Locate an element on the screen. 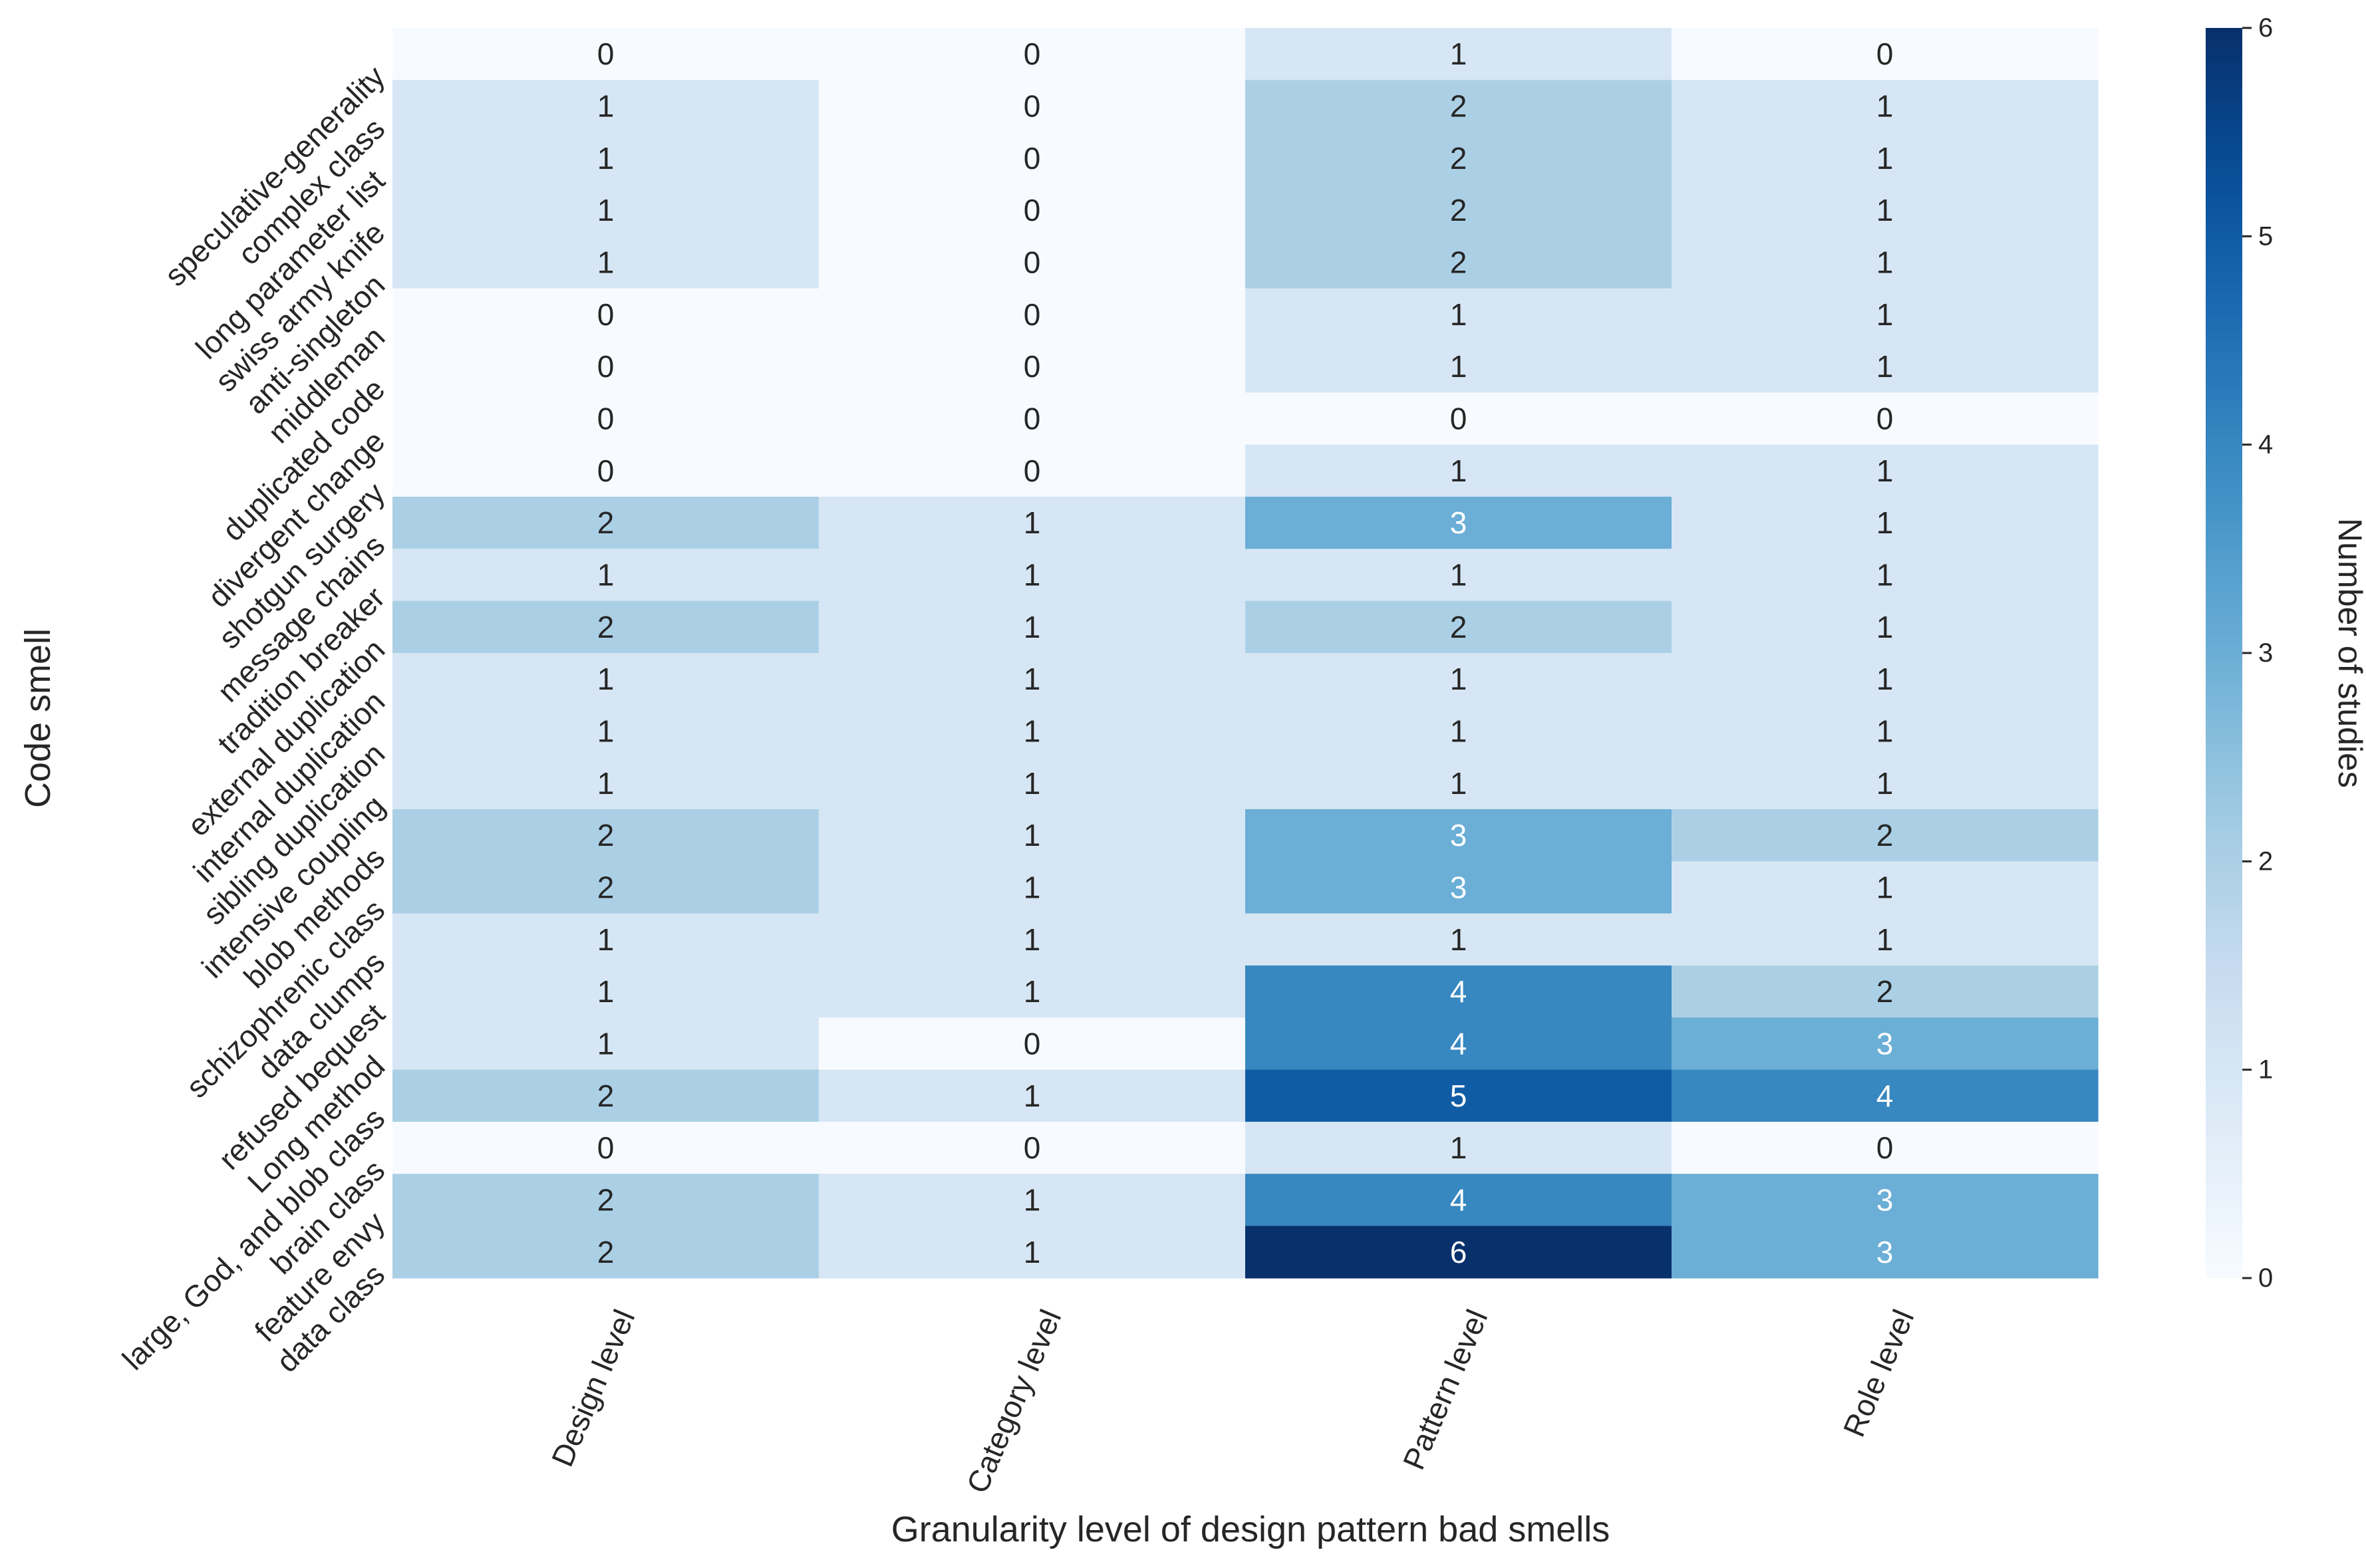 This screenshot has width=2366, height=1568. colorbar-tick-label: 0 is located at coordinates (2265, 1278).